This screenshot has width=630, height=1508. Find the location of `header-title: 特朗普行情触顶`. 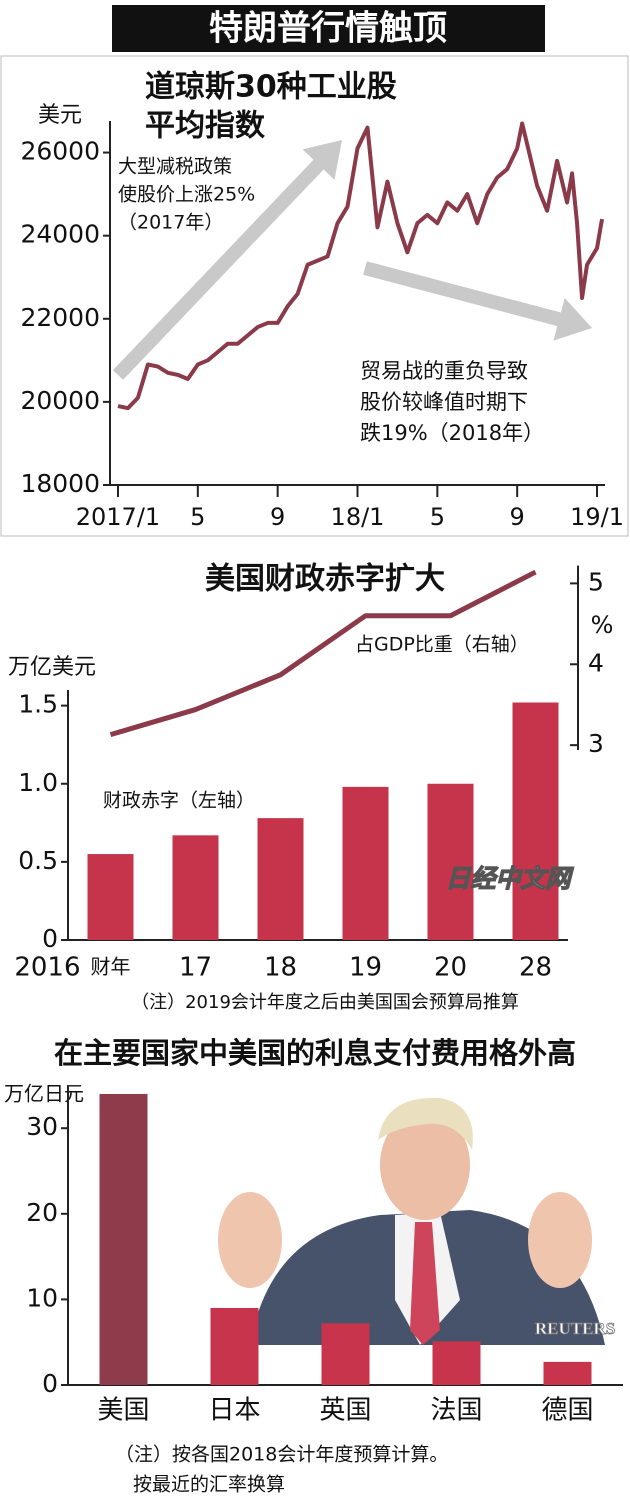

header-title: 特朗普行情触顶 is located at coordinates (328, 29).